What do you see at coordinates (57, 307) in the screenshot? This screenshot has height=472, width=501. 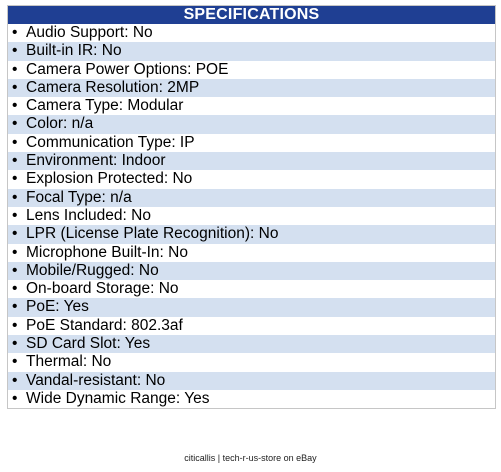 I see `spec-text: PoE: Yes` at bounding box center [57, 307].